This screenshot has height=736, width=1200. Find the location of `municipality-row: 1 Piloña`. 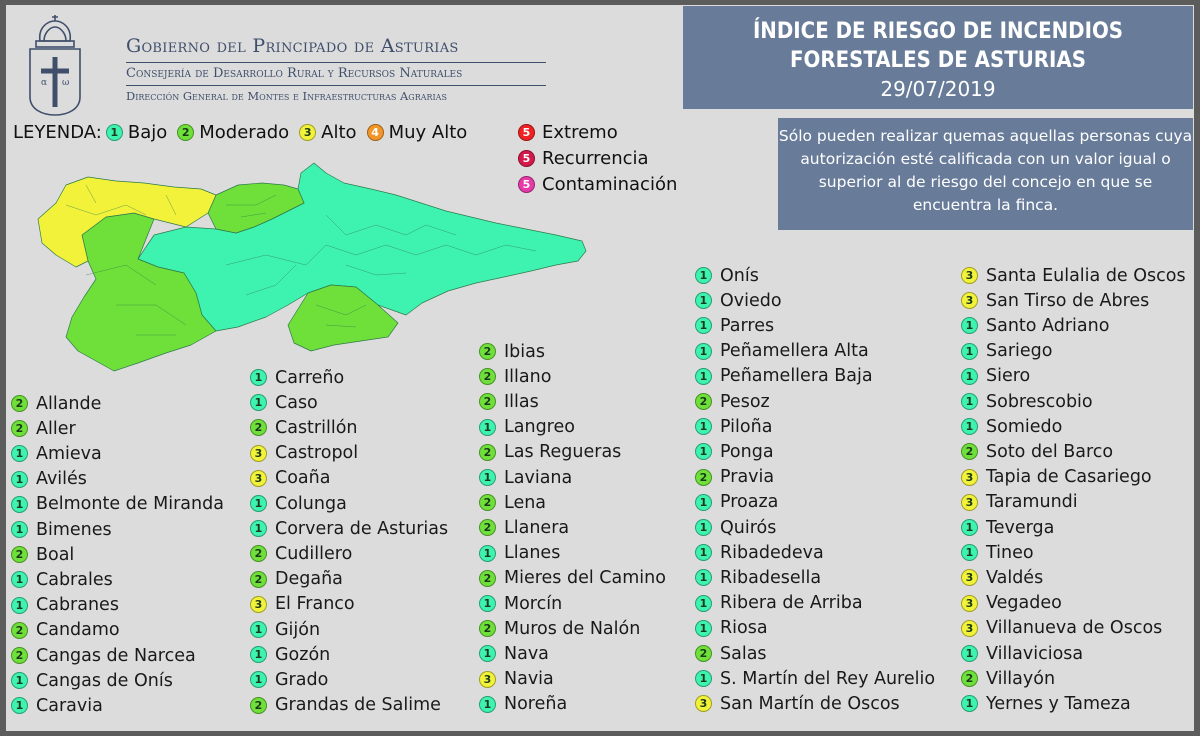

municipality-row: 1 Piloña is located at coordinates (733, 426).